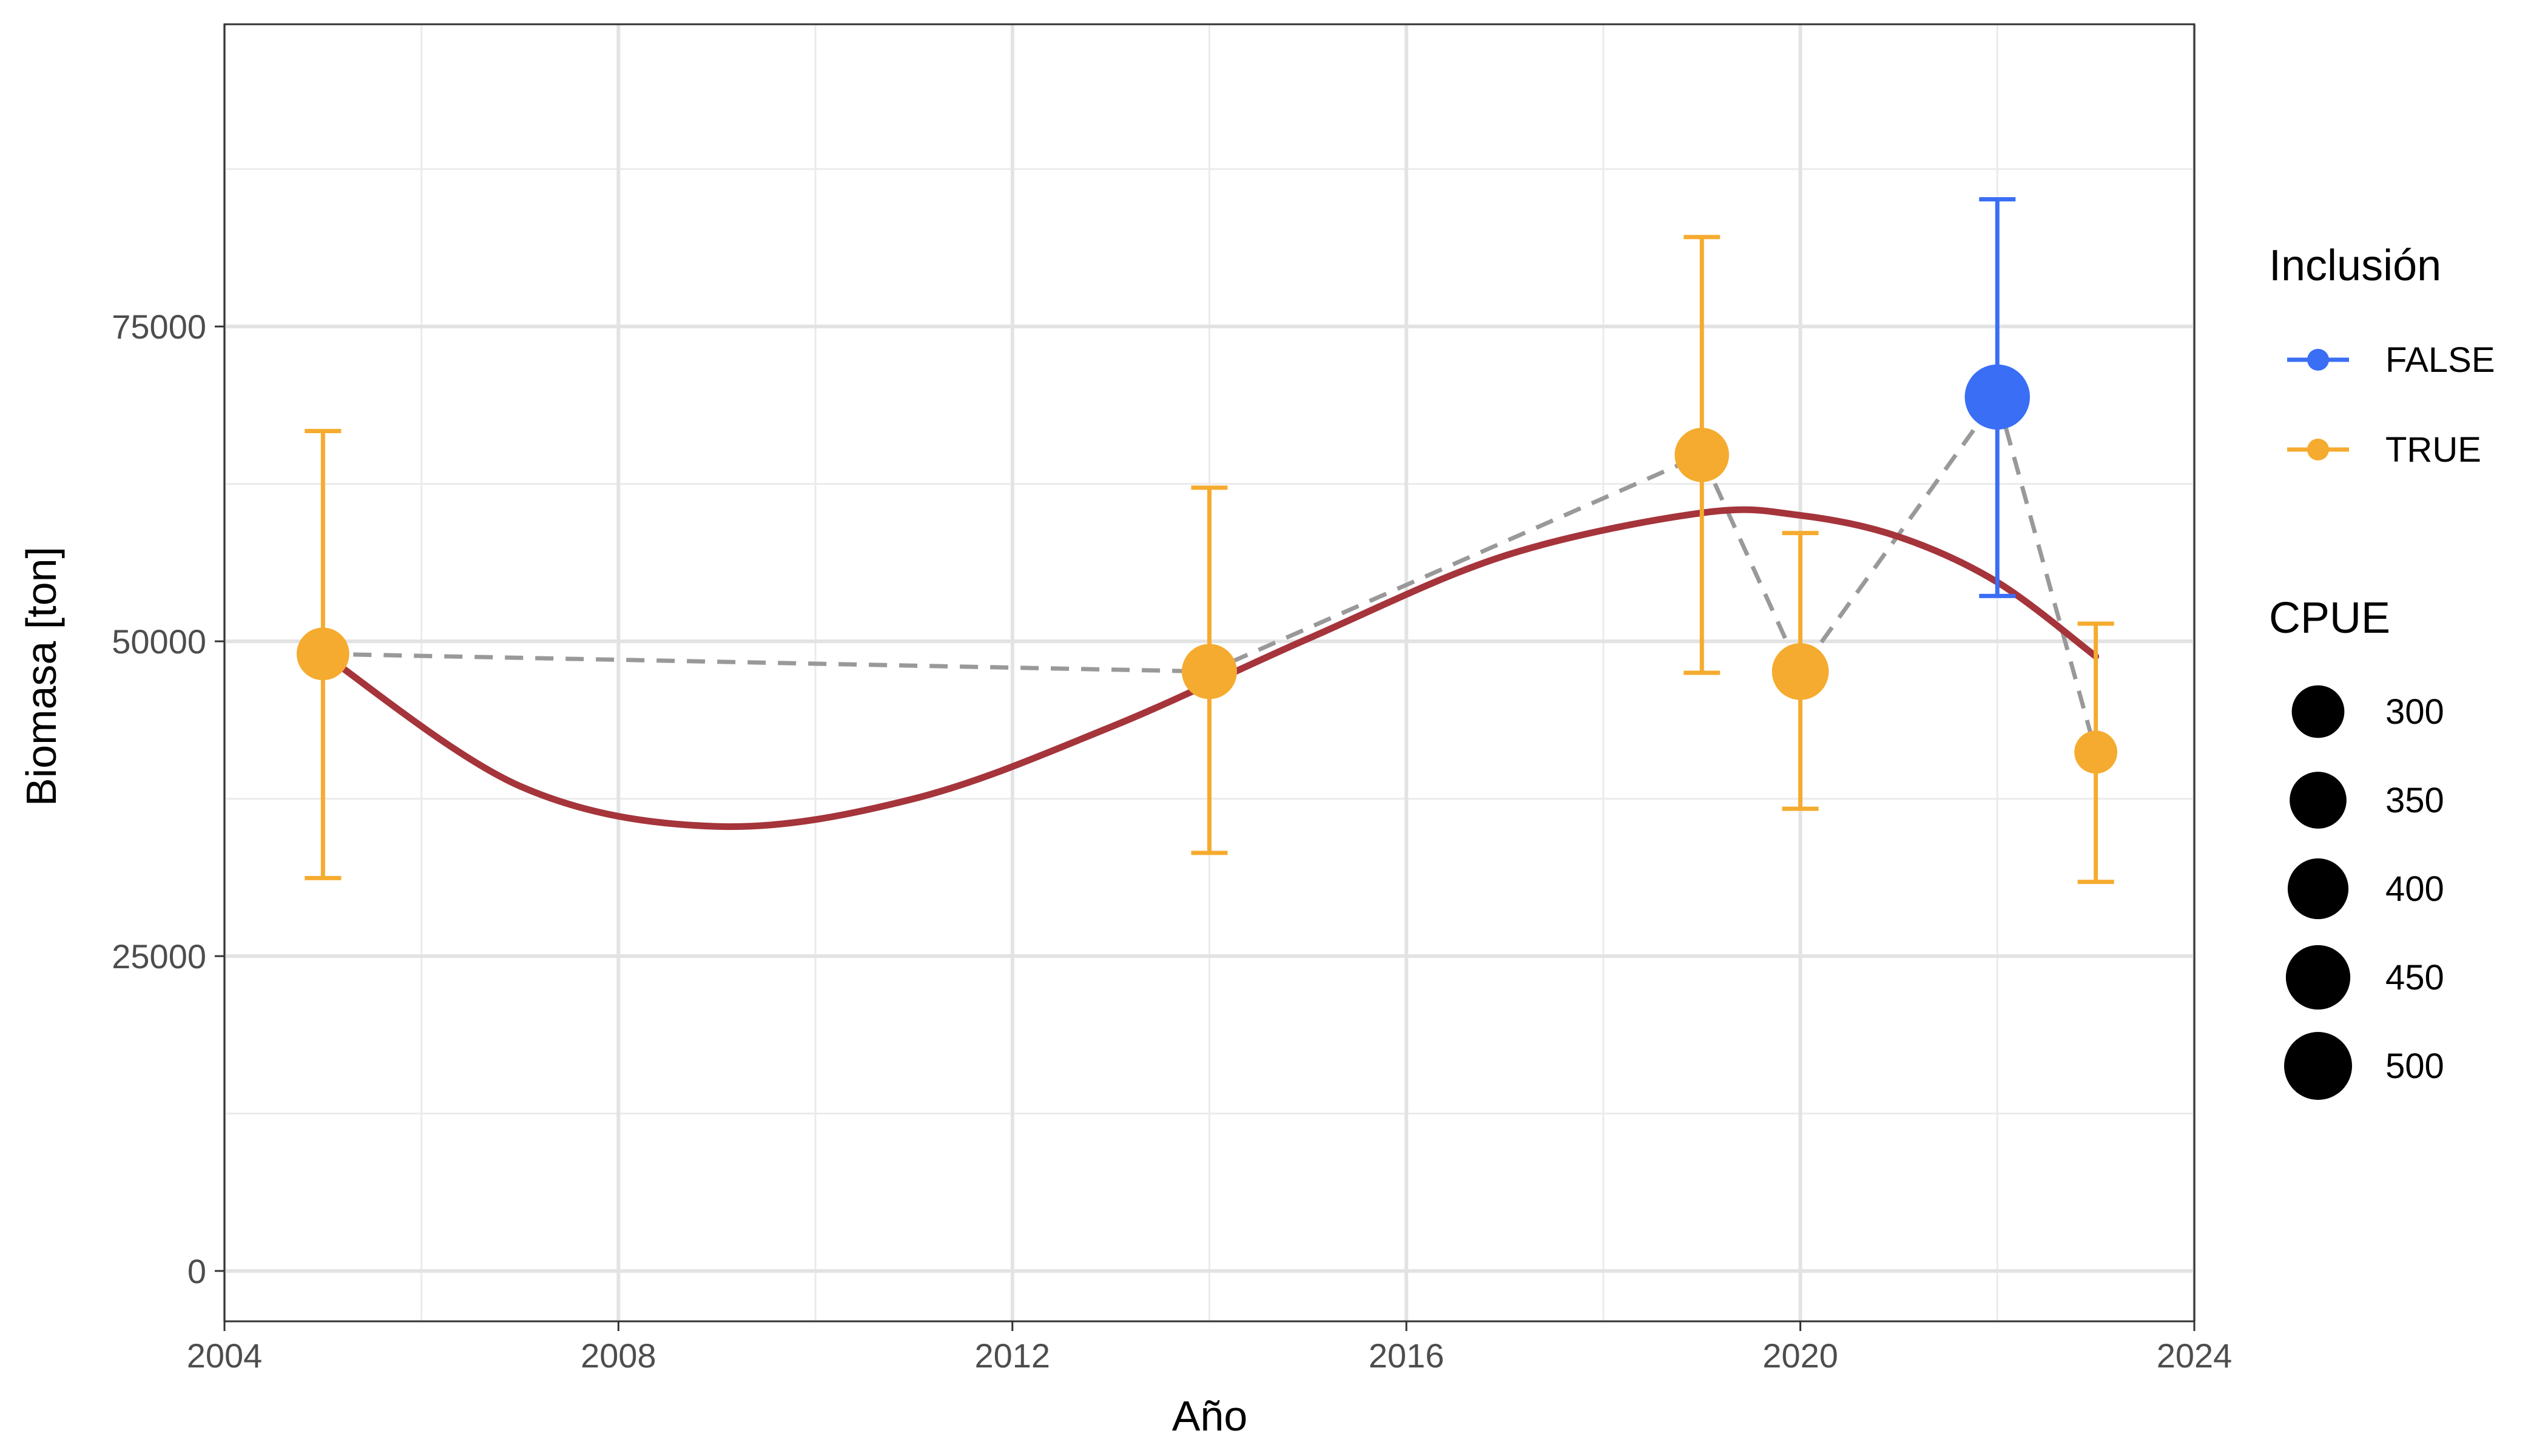 The height and width of the screenshot is (1456, 2548). I want to click on legend-size-item: 500, so click(2364, 1066).